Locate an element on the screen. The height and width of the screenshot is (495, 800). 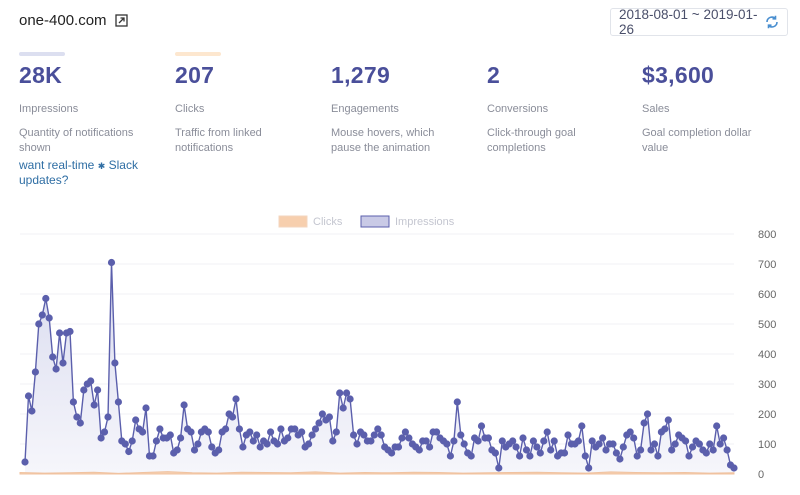
external-link-icon is located at coordinates (121, 20).